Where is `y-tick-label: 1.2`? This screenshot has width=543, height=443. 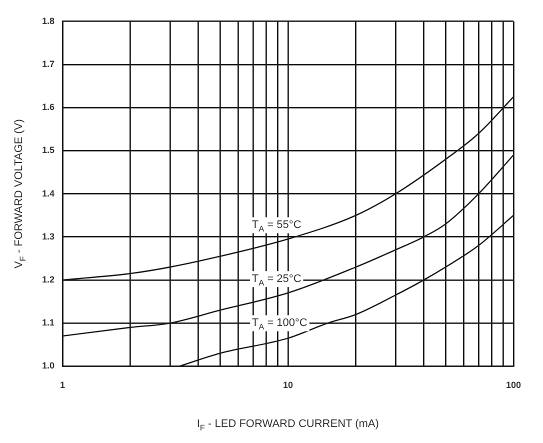
y-tick-label: 1.2 is located at coordinates (48, 279).